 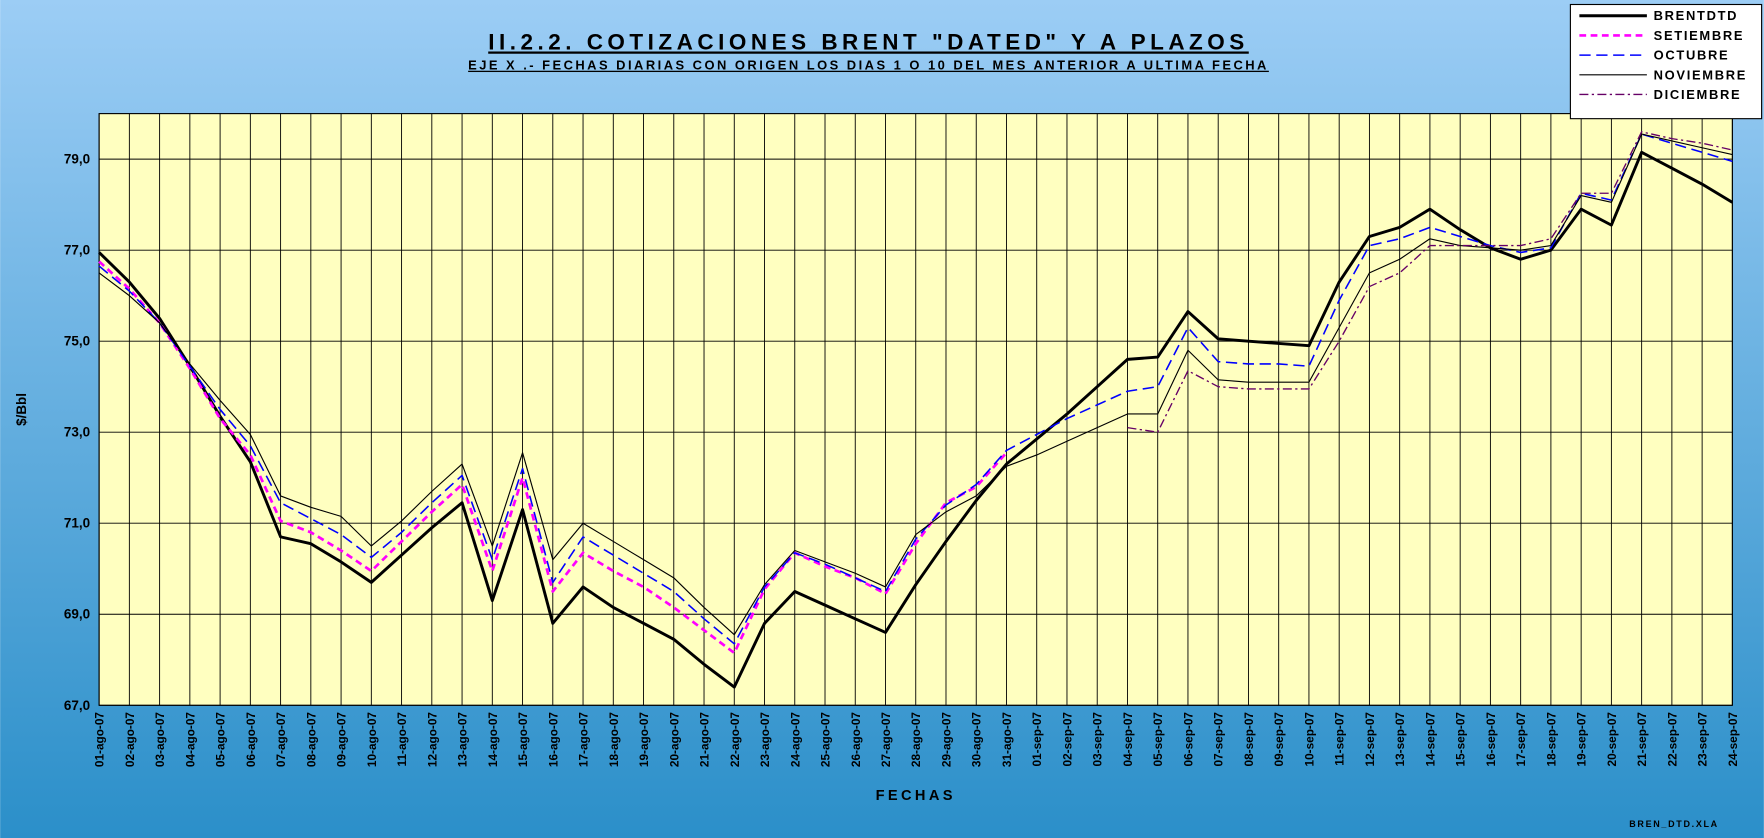 What do you see at coordinates (1098, 739) in the screenshot?
I see `x-tick-label: 03-sep-07` at bounding box center [1098, 739].